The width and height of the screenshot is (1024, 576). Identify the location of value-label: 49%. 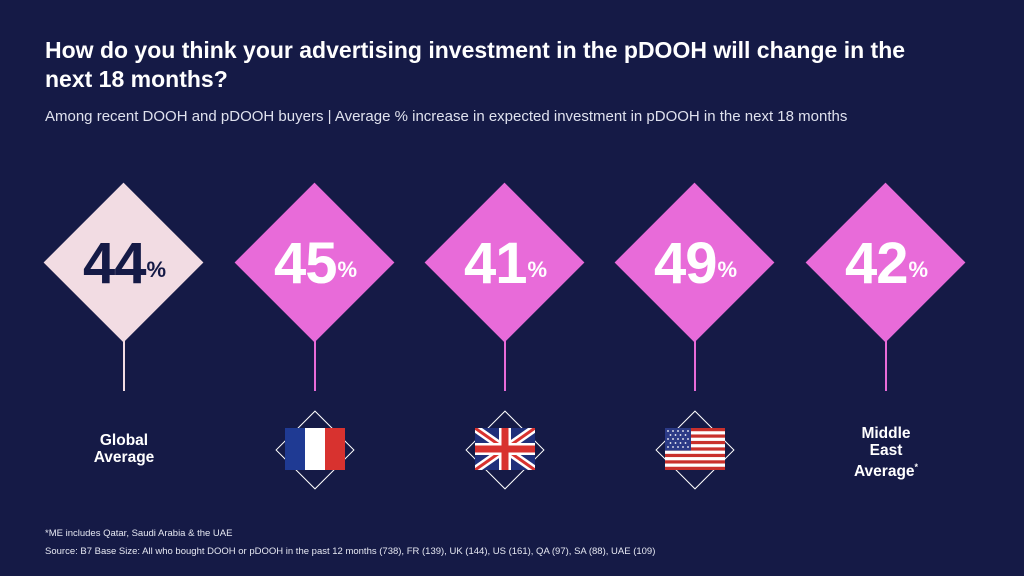
(695, 263).